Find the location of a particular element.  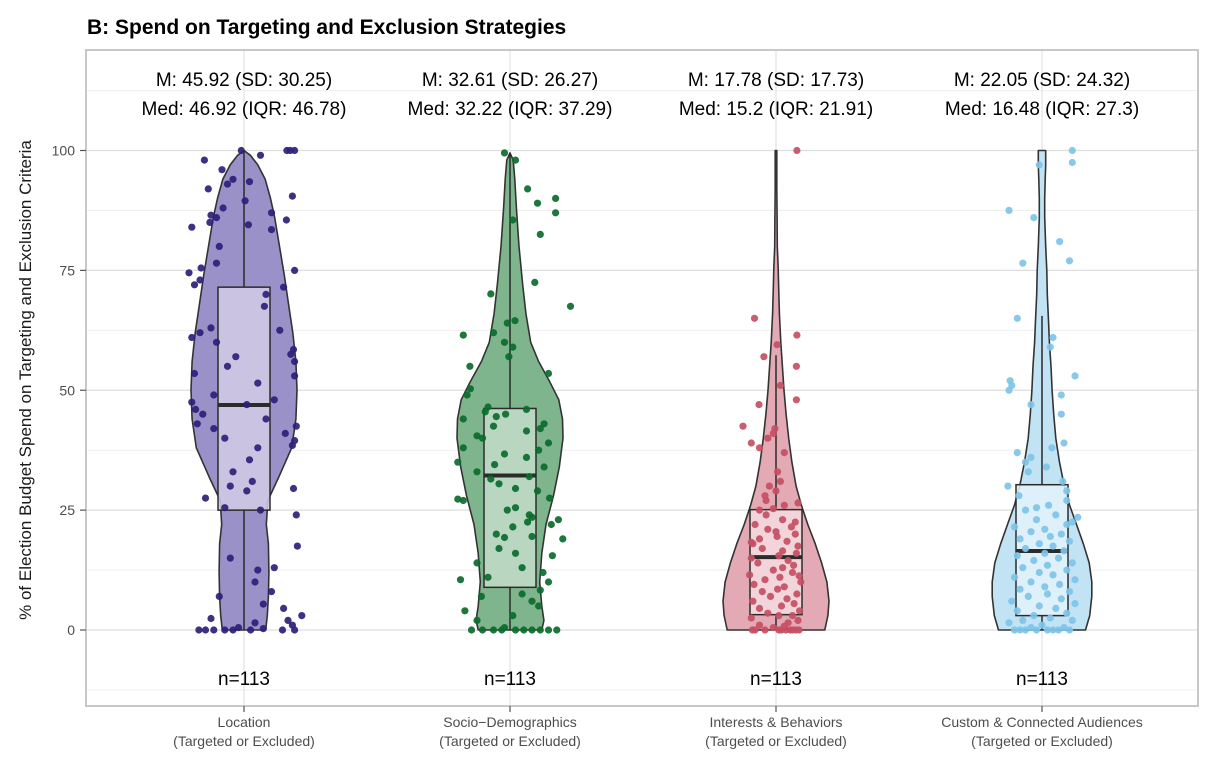

mean-sd-label: M: 17.78 (SD: 17.73) is located at coordinates (776, 80).